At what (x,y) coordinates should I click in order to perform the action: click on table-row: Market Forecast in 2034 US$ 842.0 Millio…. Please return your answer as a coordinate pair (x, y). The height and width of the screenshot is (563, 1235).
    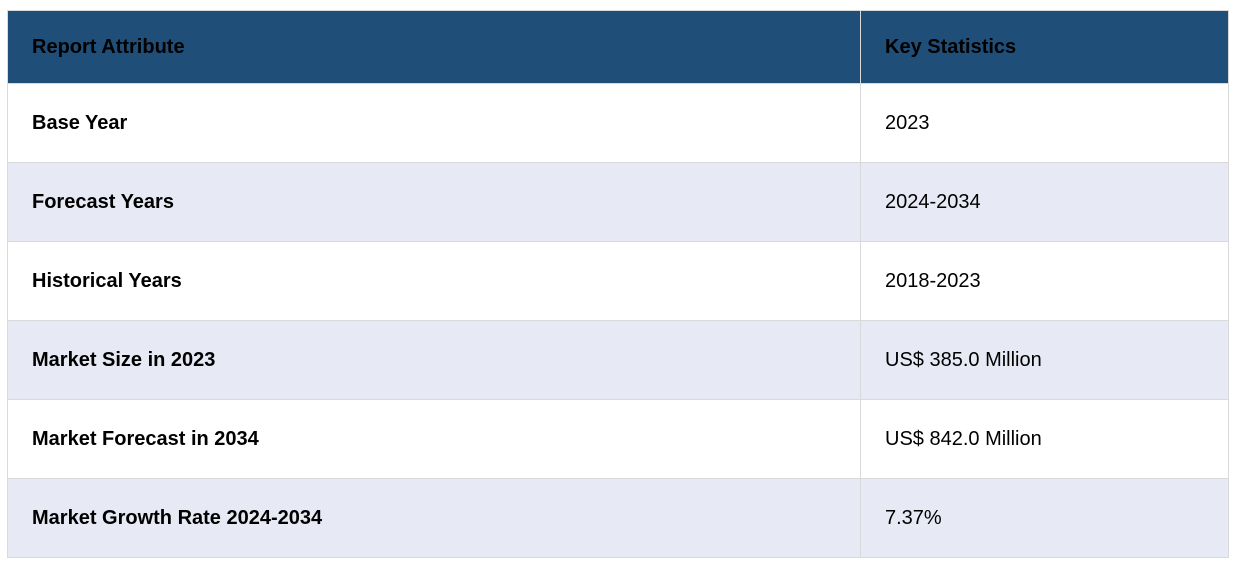
    Looking at the image, I should click on (618, 439).